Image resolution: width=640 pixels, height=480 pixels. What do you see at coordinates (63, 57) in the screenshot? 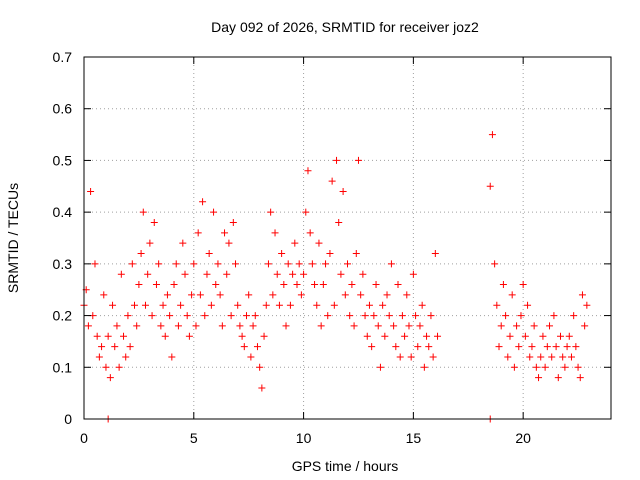
I see `y-tick-label: 0.7` at bounding box center [63, 57].